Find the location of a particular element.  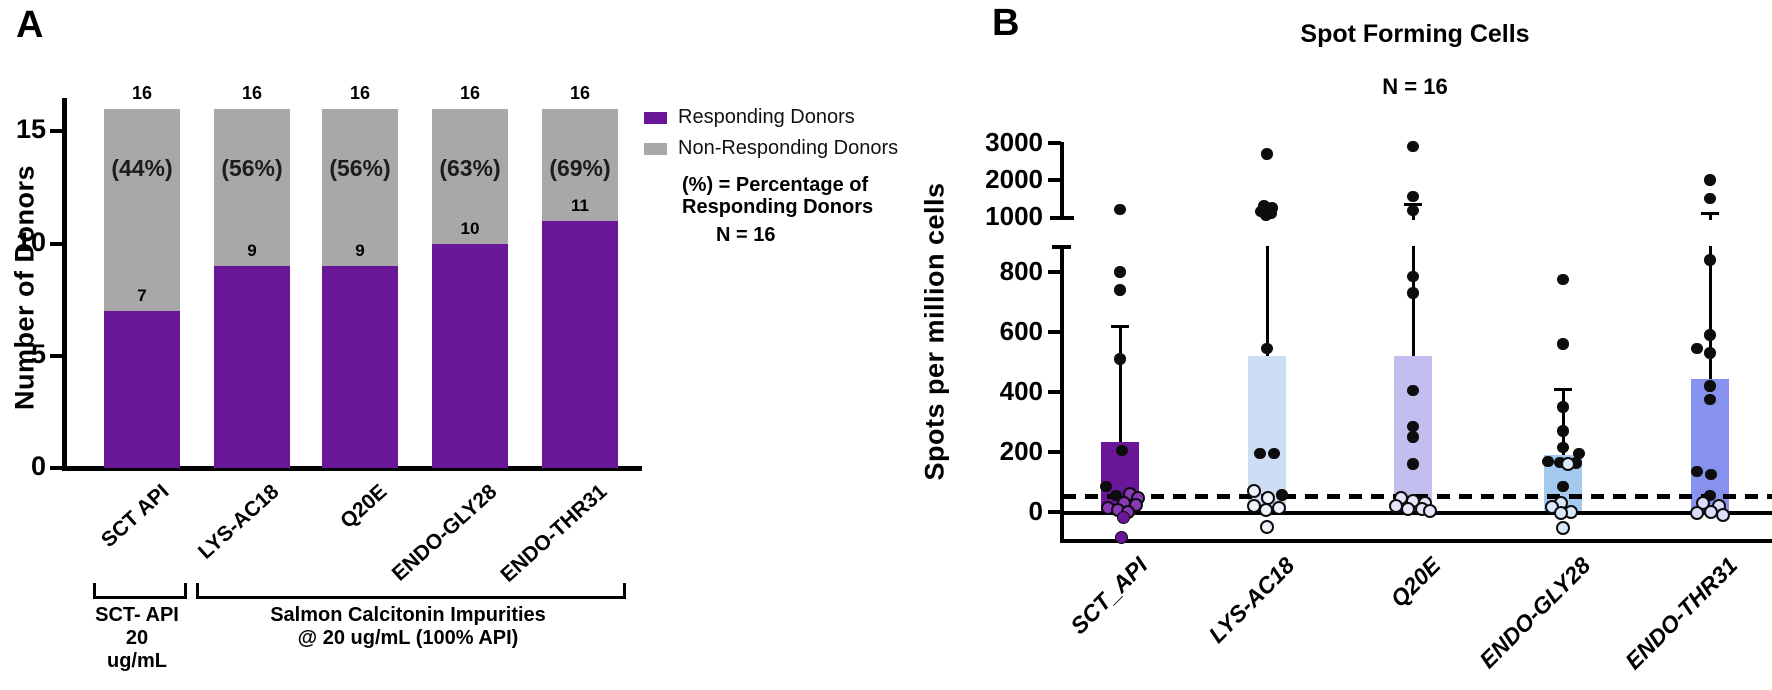

panel-a-y-axis-title: Number of Donors is located at coordinates (24, 288).